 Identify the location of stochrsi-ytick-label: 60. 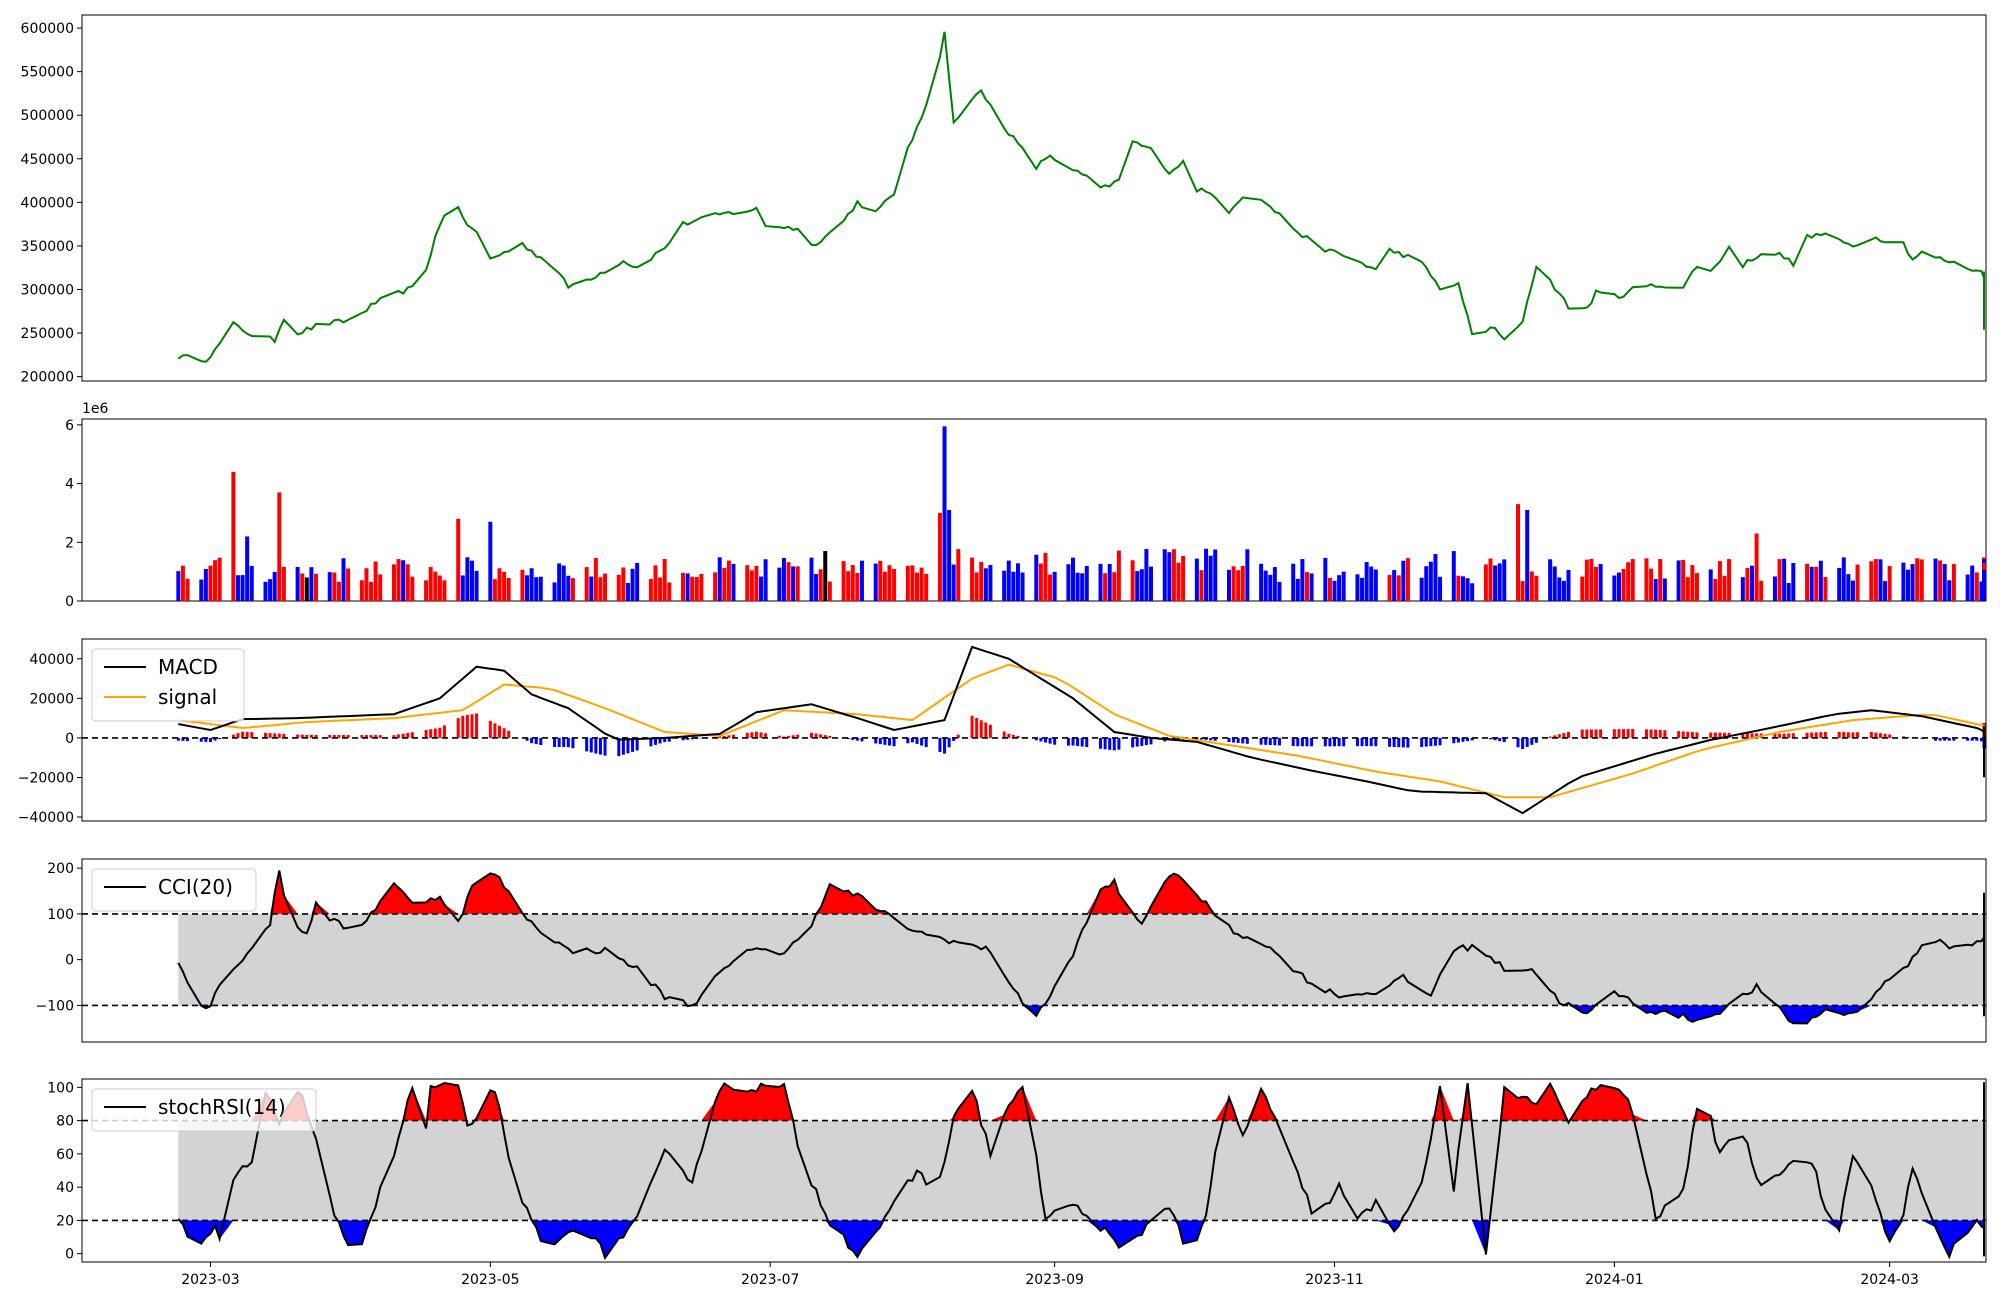
(65, 1155).